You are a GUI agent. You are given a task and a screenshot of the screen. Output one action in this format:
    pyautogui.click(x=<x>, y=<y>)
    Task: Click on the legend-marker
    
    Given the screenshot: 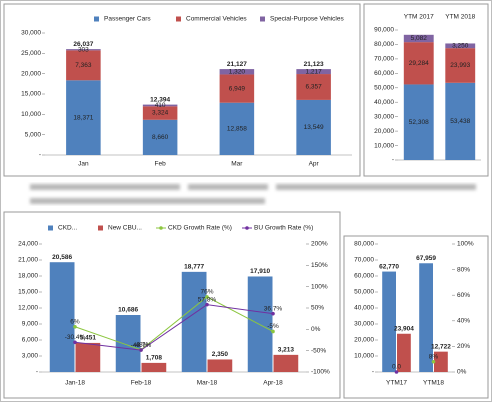 What is the action you would take?
    pyautogui.click(x=161, y=228)
    